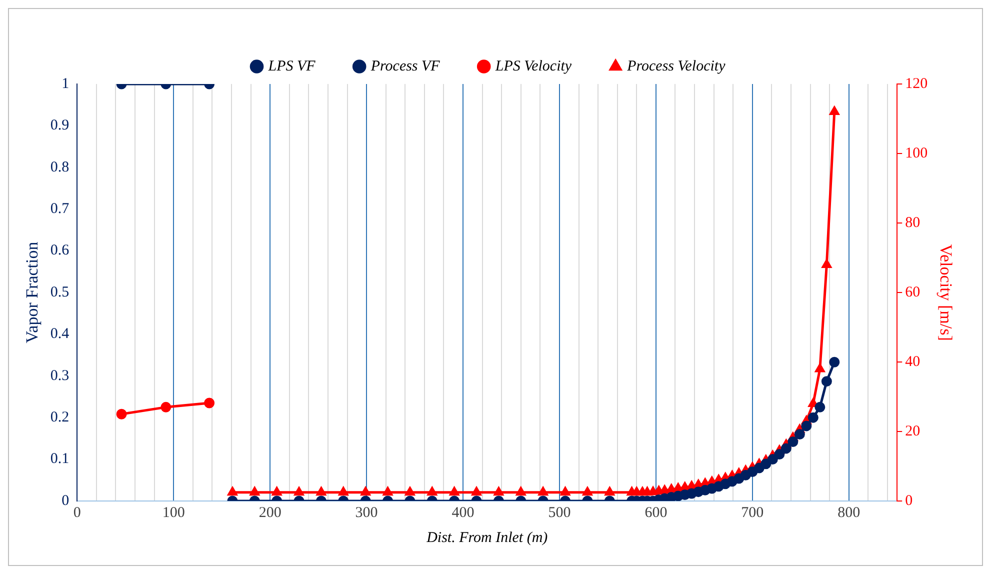  I want to click on x-tick-label: 600, so click(656, 512).